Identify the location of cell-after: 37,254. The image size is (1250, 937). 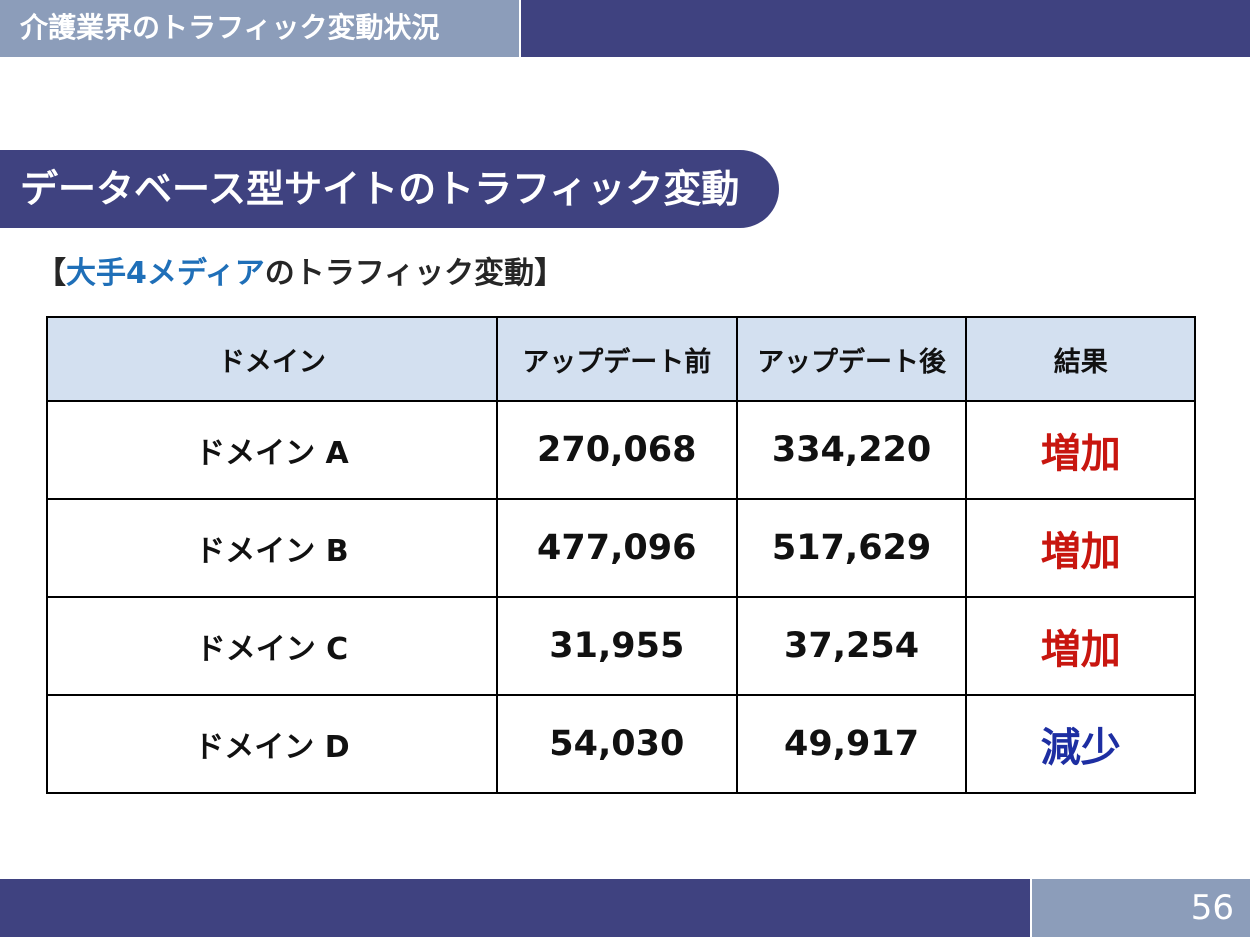
(851, 646).